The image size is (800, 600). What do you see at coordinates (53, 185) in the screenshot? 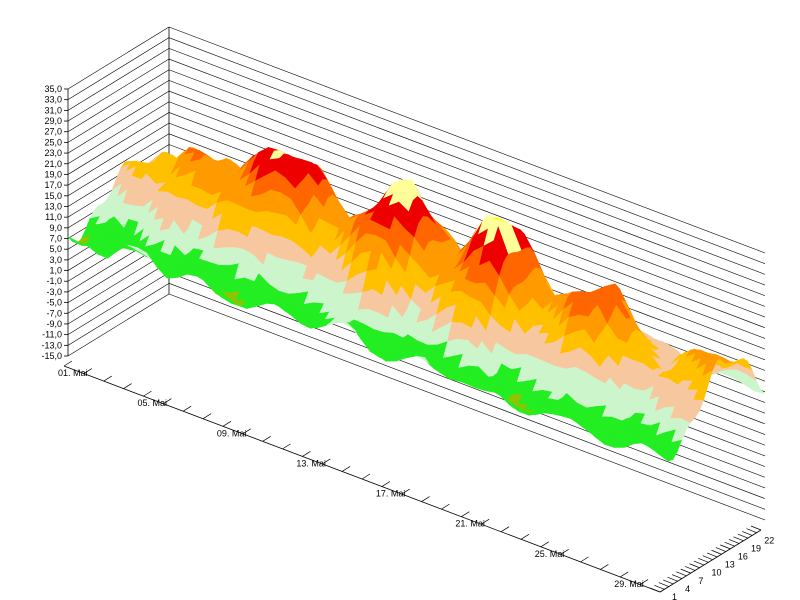
I see `z-tick-label: 17,0` at bounding box center [53, 185].